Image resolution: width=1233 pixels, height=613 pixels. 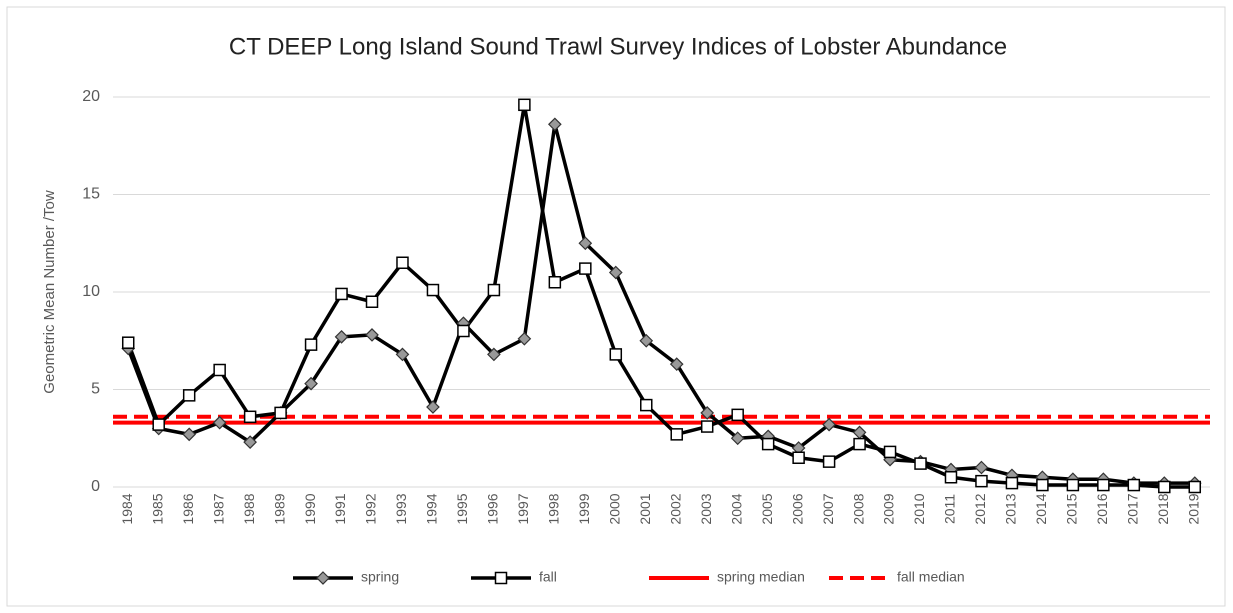 What do you see at coordinates (1041, 508) in the screenshot?
I see `x-tick-label: 2014` at bounding box center [1041, 508].